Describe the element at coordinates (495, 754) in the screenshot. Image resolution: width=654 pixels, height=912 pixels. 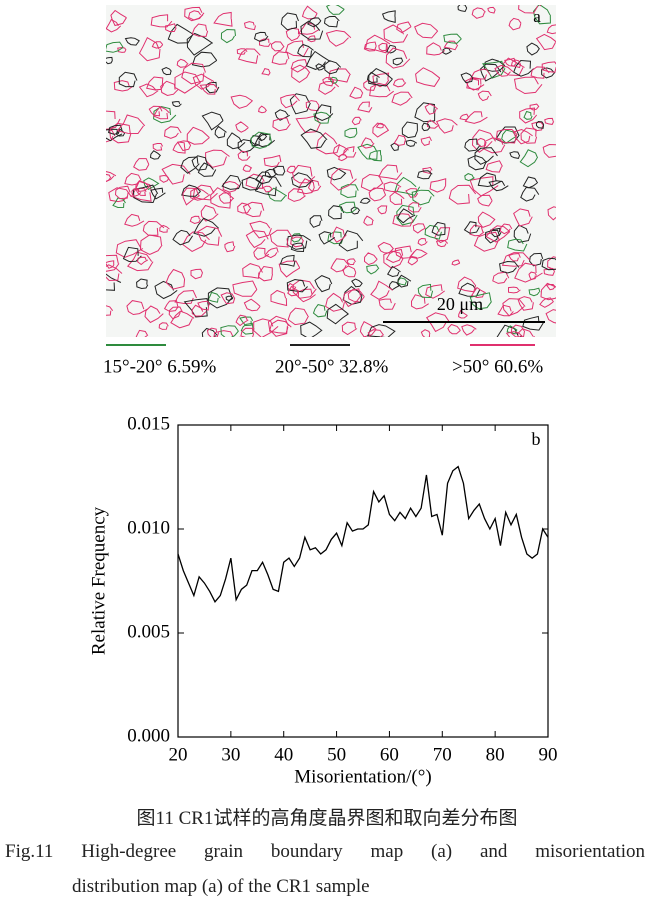
I see `x-tick-label: 80` at that location.